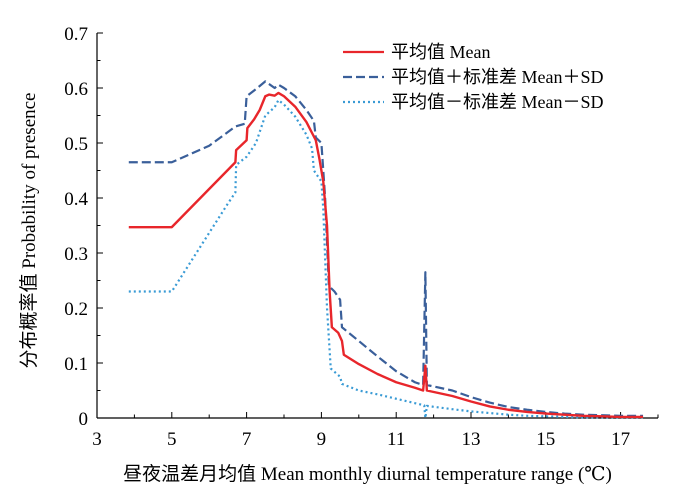 The image size is (700, 499). I want to click on legend: 平均值 Mean 平均值＋标准差 Mean＋SD 平均值－标准差 Mean－SD, so click(473, 77).